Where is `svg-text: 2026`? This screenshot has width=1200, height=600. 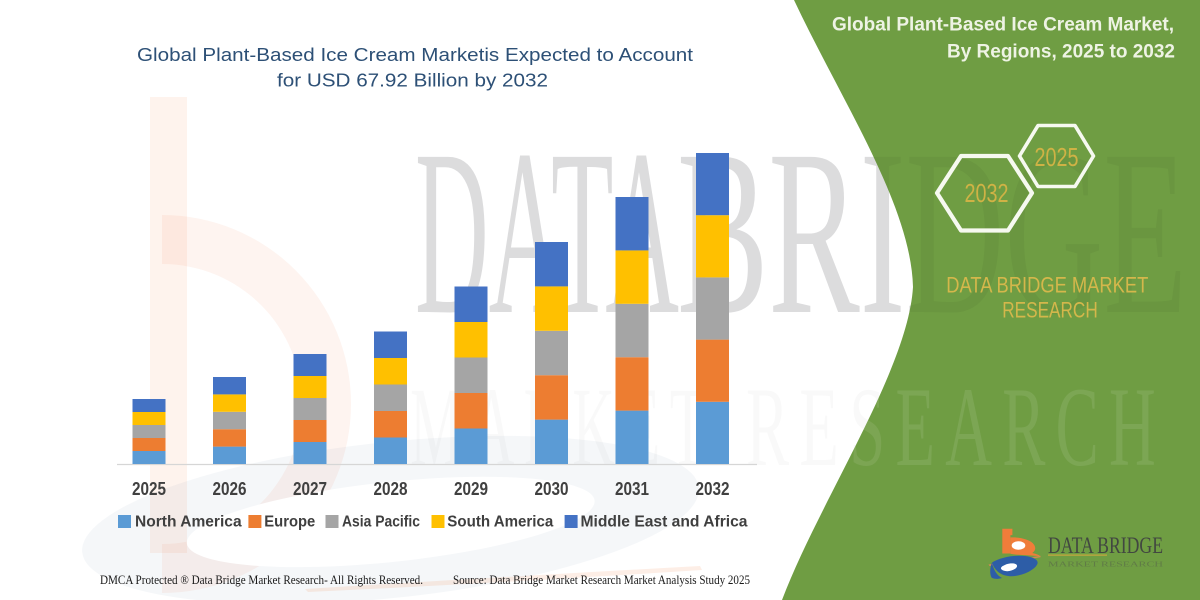 svg-text: 2026 is located at coordinates (230, 489).